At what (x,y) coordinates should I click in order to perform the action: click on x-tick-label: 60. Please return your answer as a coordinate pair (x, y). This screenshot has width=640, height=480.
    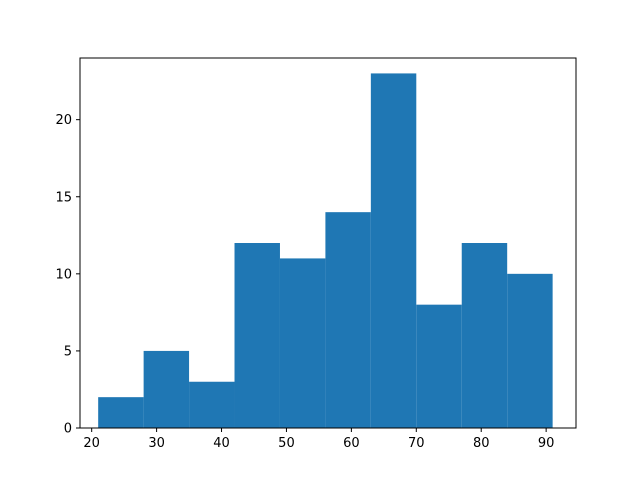
    Looking at the image, I should click on (351, 443).